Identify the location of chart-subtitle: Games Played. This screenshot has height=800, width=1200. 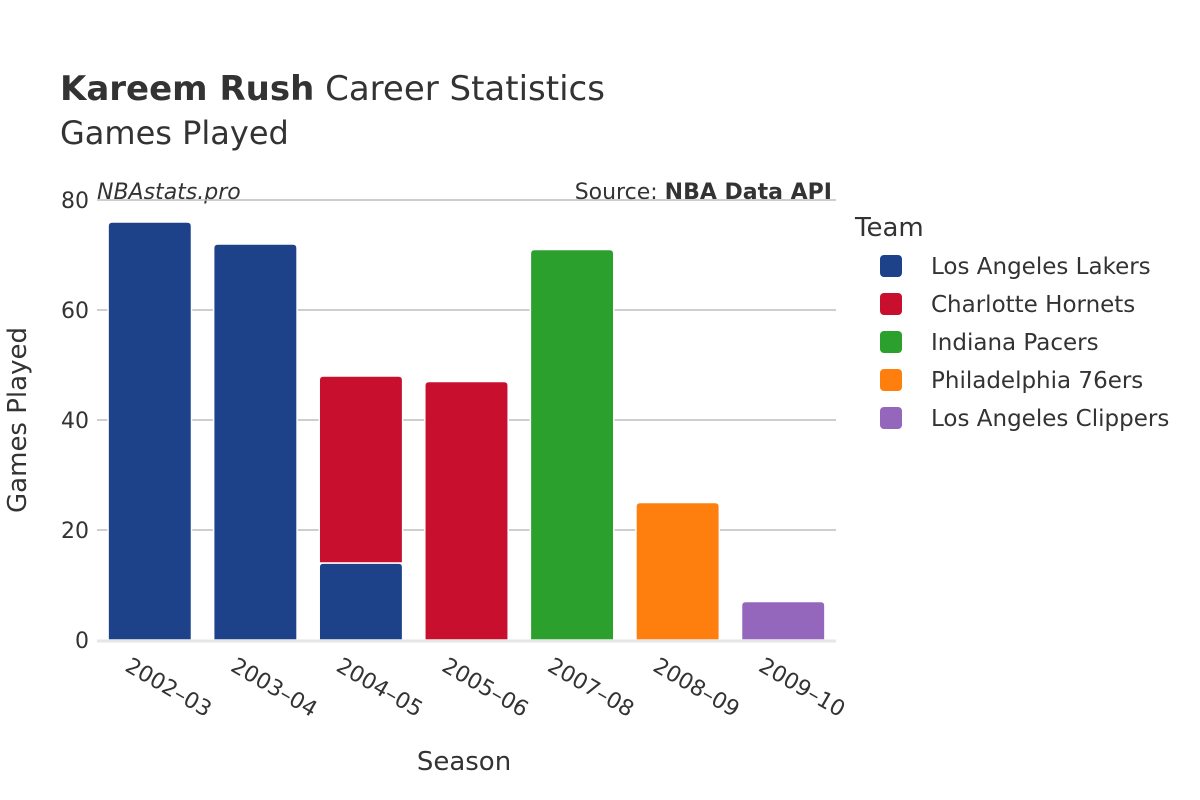
(174, 133).